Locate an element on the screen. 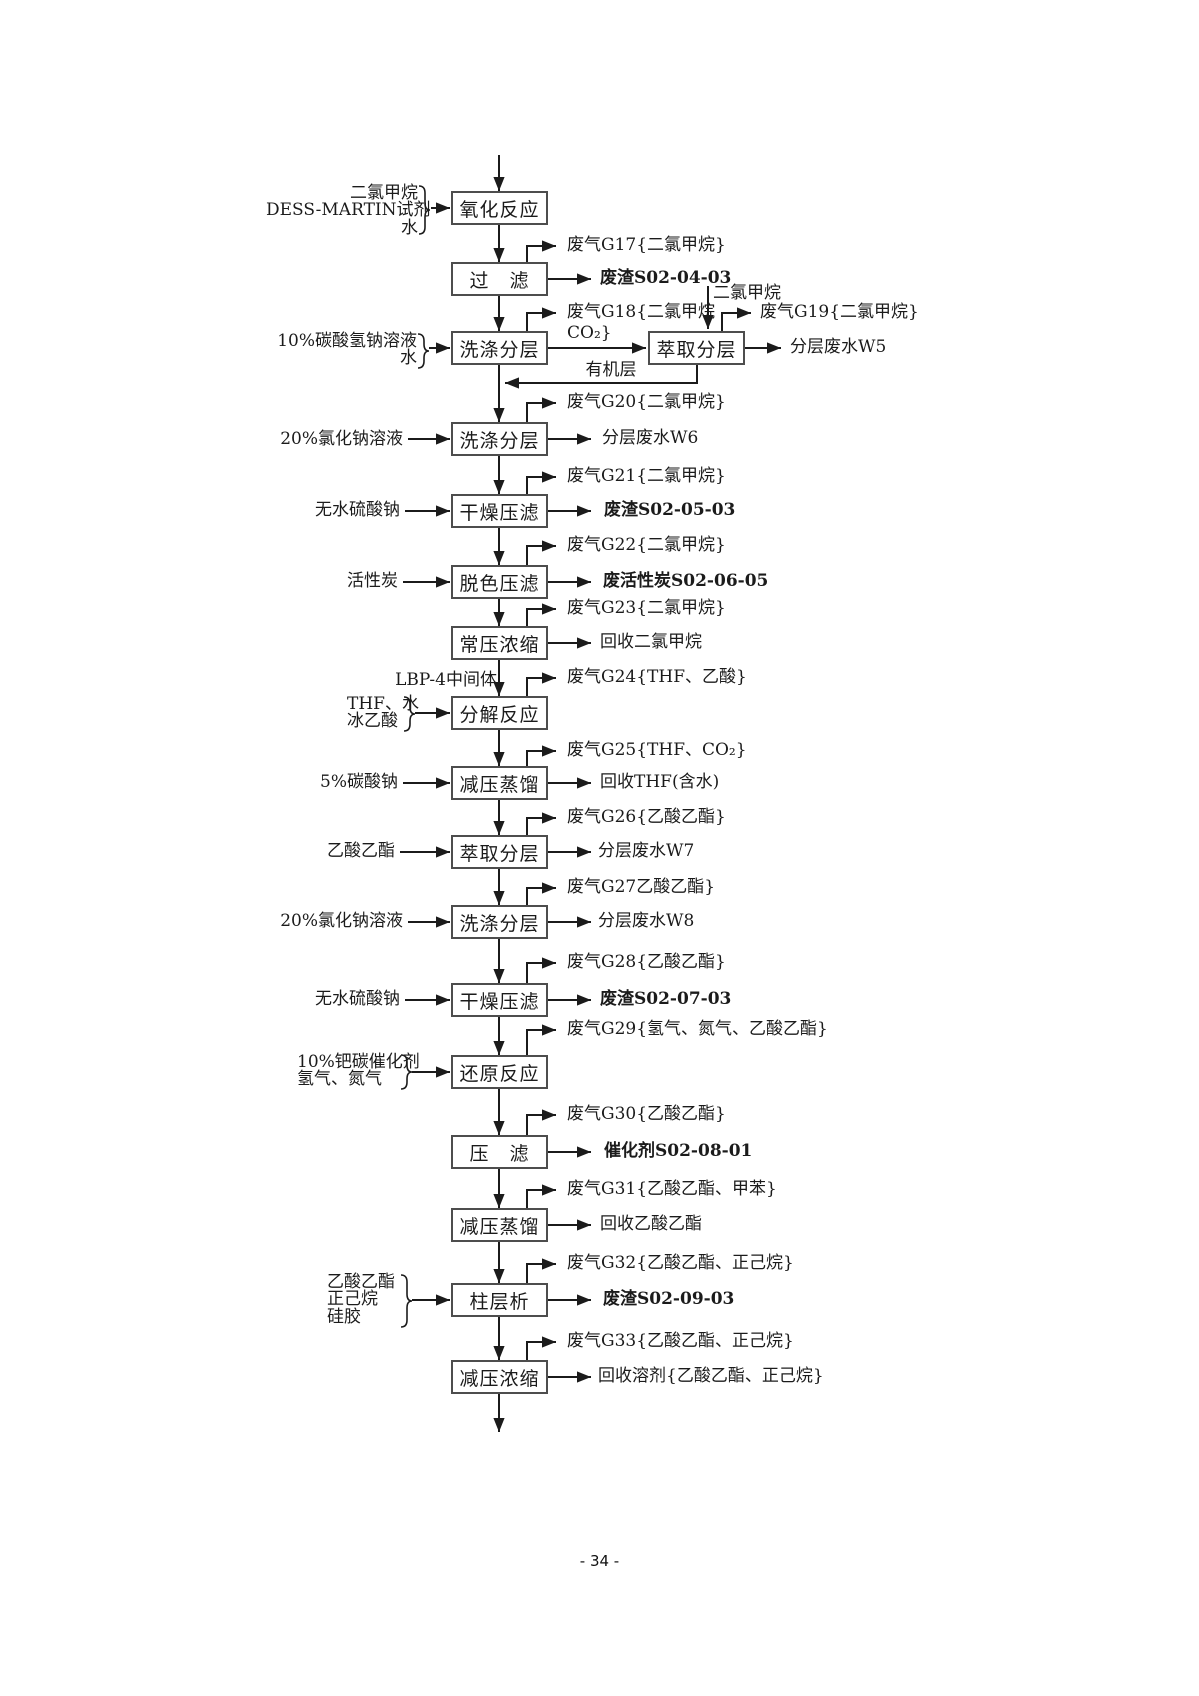 The height and width of the screenshot is (1696, 1199). process-box-filtration: 过 滤 is located at coordinates (499, 279).